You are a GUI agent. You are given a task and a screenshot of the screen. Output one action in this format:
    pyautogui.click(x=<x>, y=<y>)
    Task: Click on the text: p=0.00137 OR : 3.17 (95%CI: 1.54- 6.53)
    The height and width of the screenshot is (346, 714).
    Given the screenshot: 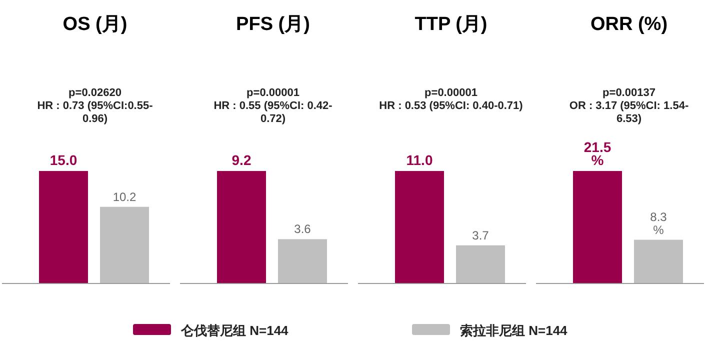 What is the action you would take?
    pyautogui.click(x=629, y=106)
    